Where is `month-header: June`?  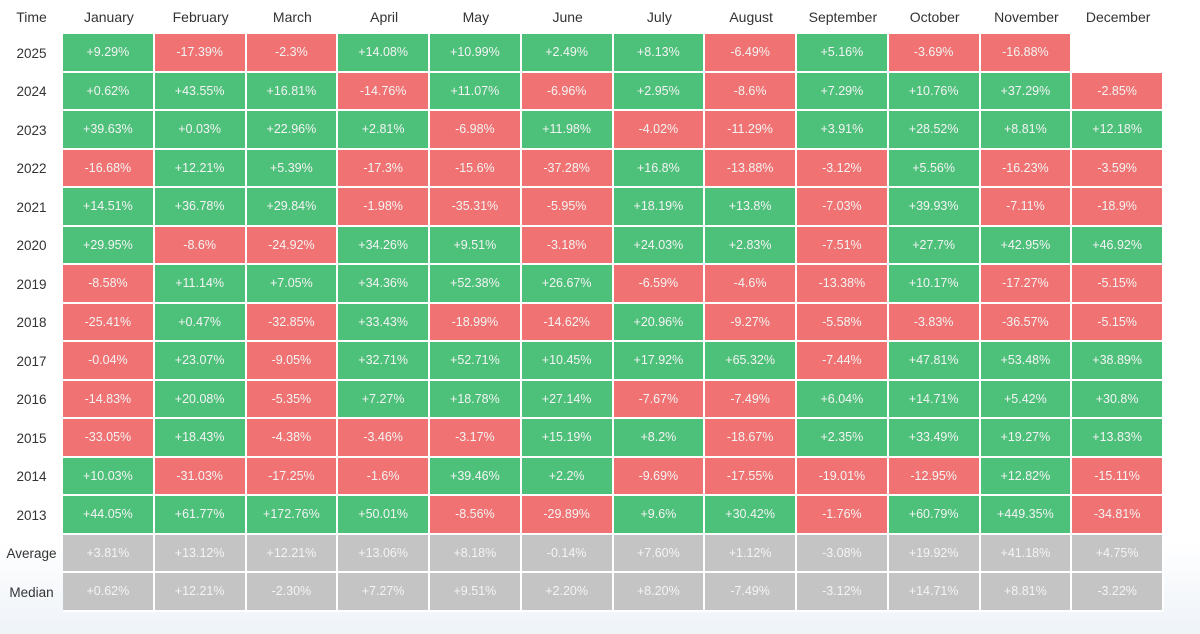
month-header: June is located at coordinates (567, 17).